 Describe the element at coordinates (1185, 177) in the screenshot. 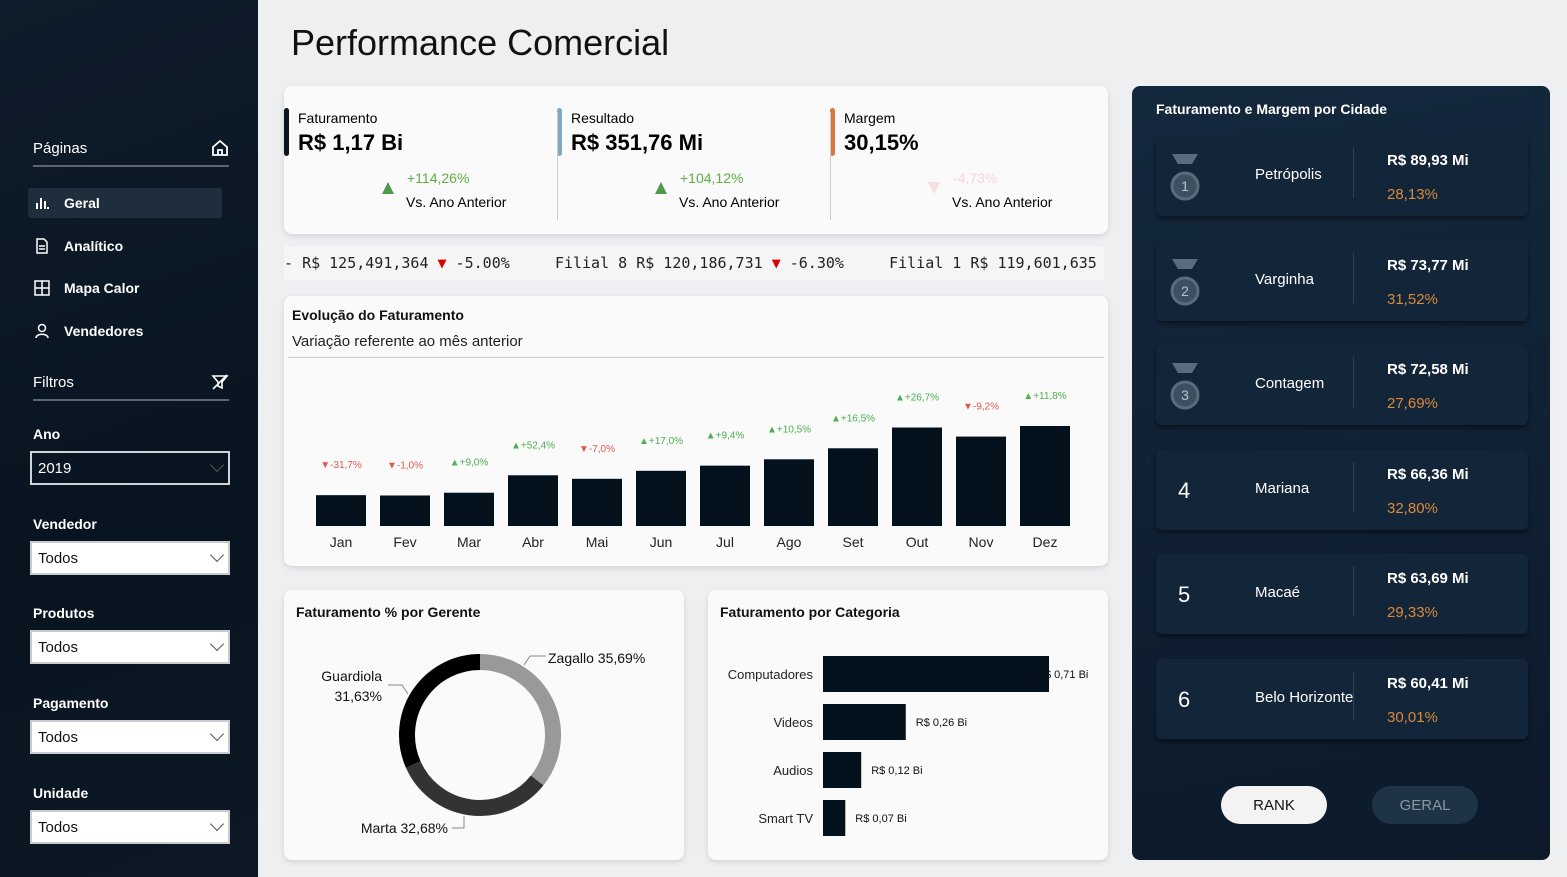

I see `medal-icon: 1` at that location.